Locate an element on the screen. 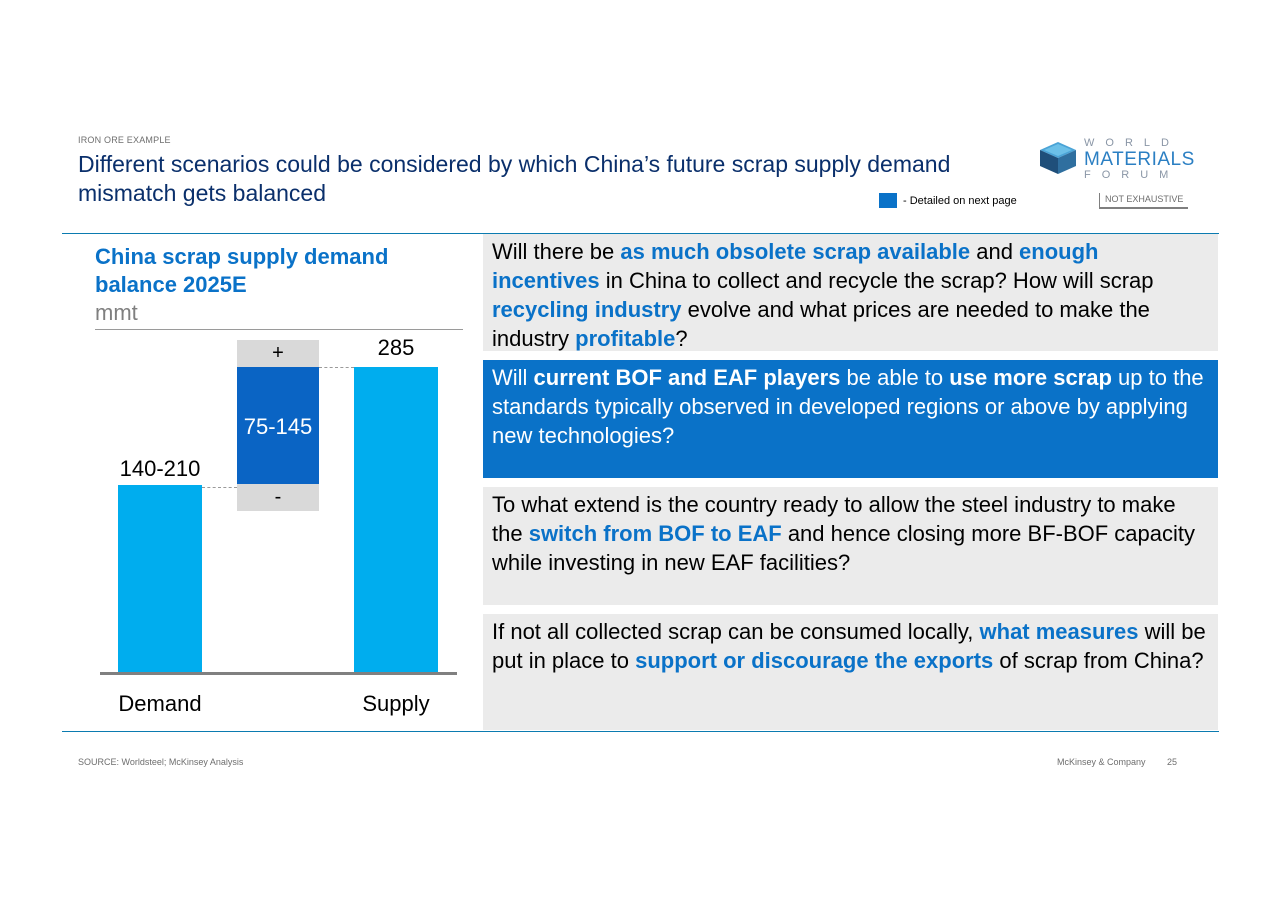 Image resolution: width=1280 pixels, height=905 pixels. question-highlight: current BOF and EAF players is located at coordinates (687, 377).